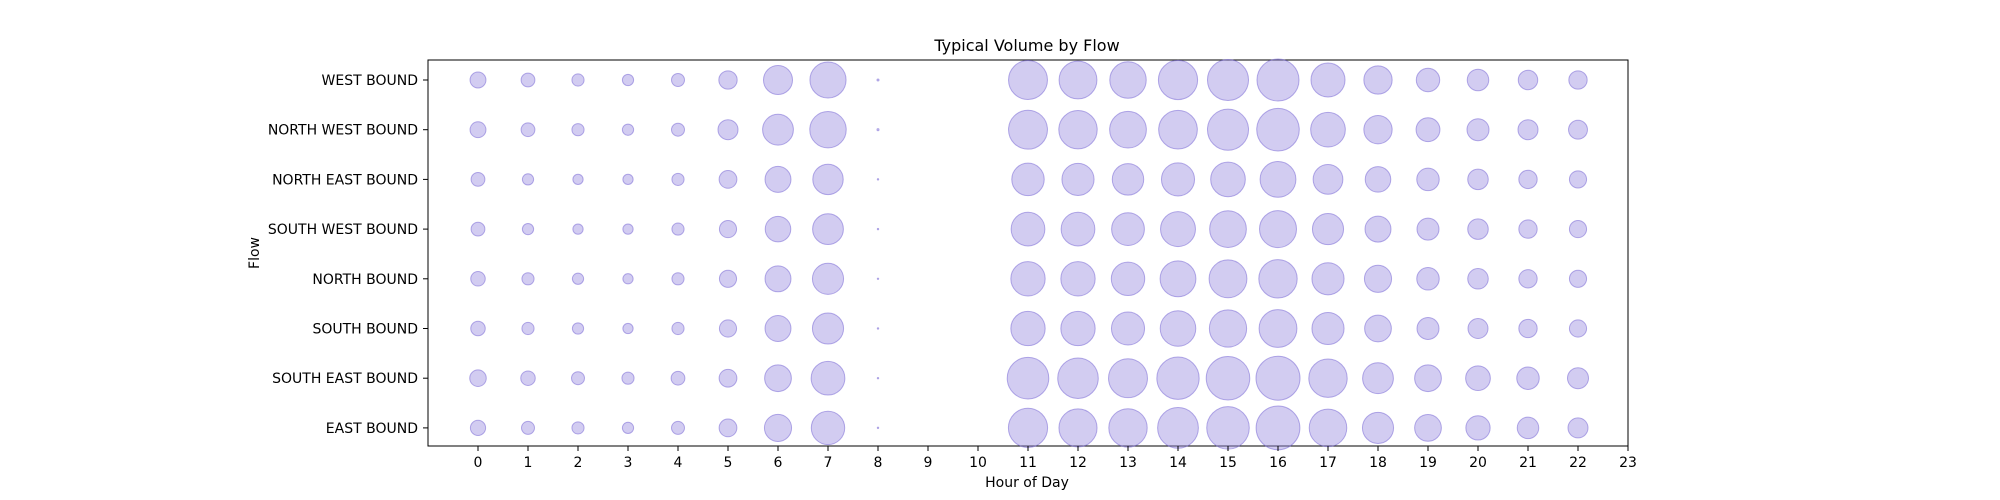  I want to click on x-tick-label: 23, so click(1628, 463).